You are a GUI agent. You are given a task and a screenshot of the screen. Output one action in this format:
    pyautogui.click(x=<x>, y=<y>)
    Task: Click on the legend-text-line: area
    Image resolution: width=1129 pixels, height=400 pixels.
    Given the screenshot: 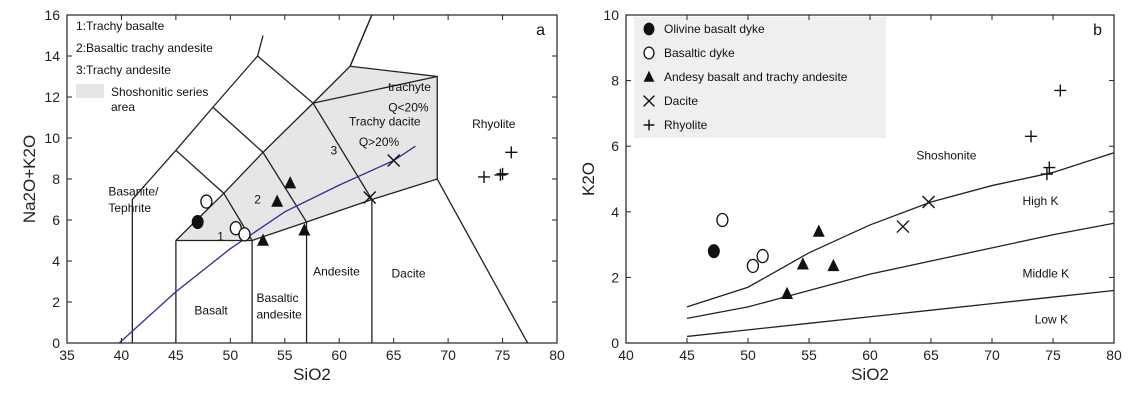 What is the action you would take?
    pyautogui.click(x=123, y=107)
    